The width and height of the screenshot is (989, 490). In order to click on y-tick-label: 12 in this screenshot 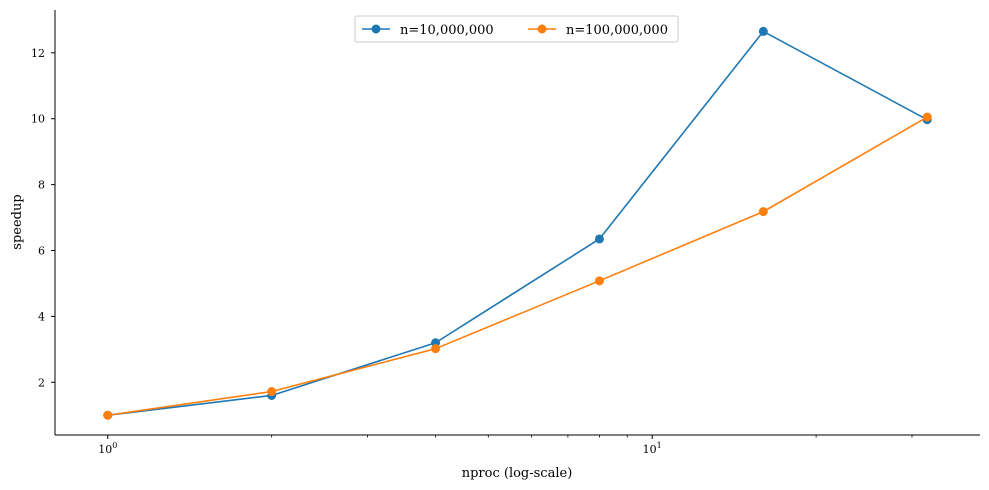, I will do `click(38, 53)`.